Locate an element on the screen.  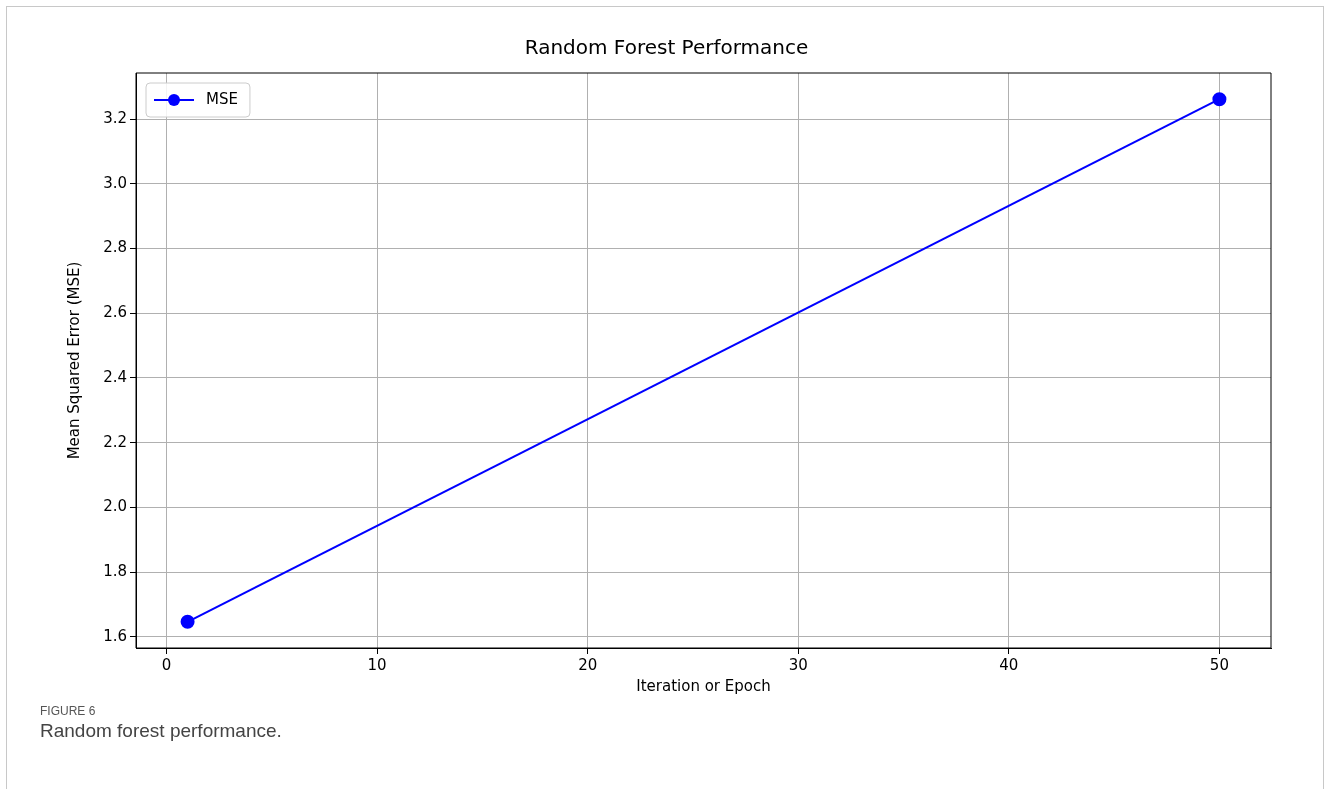
x-tick-label: 40 is located at coordinates (1009, 664).